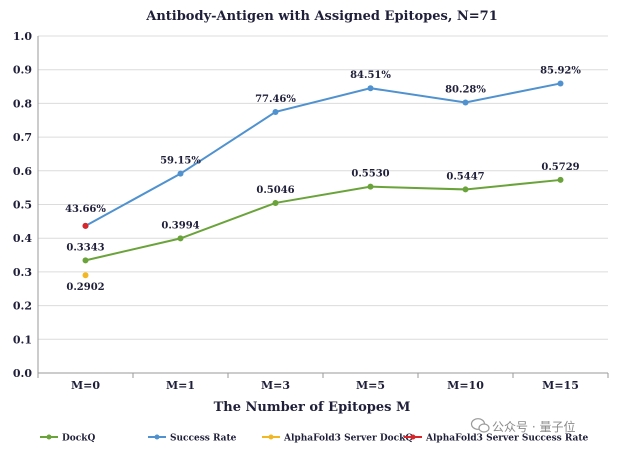  Describe the element at coordinates (22, 339) in the screenshot. I see `y-tick-label: 0.1` at that location.